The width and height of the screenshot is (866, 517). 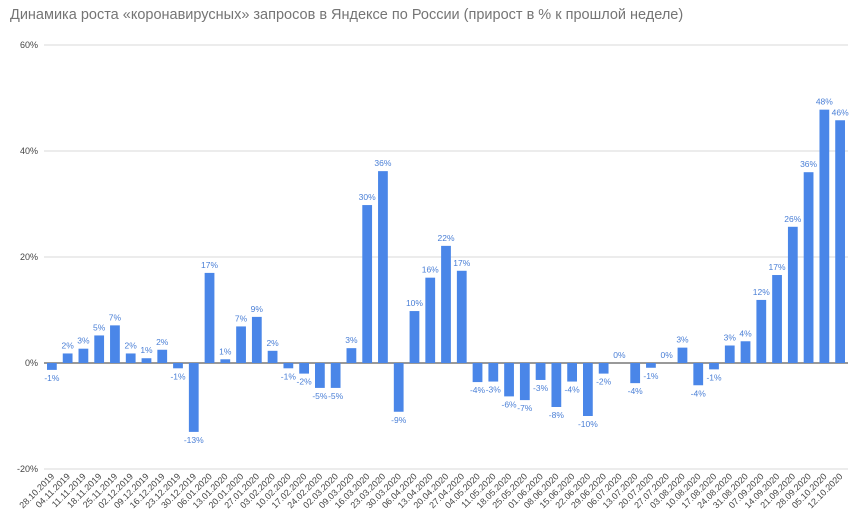 What do you see at coordinates (840, 112) in the screenshot?
I see `data-label: 46%` at bounding box center [840, 112].